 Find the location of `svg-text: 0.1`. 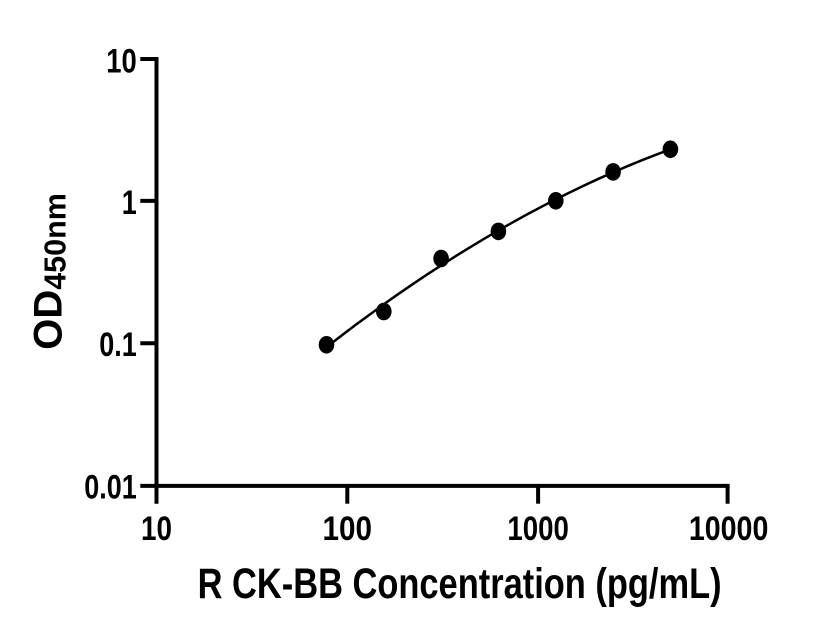

svg-text: 0.1 is located at coordinates (118, 345).